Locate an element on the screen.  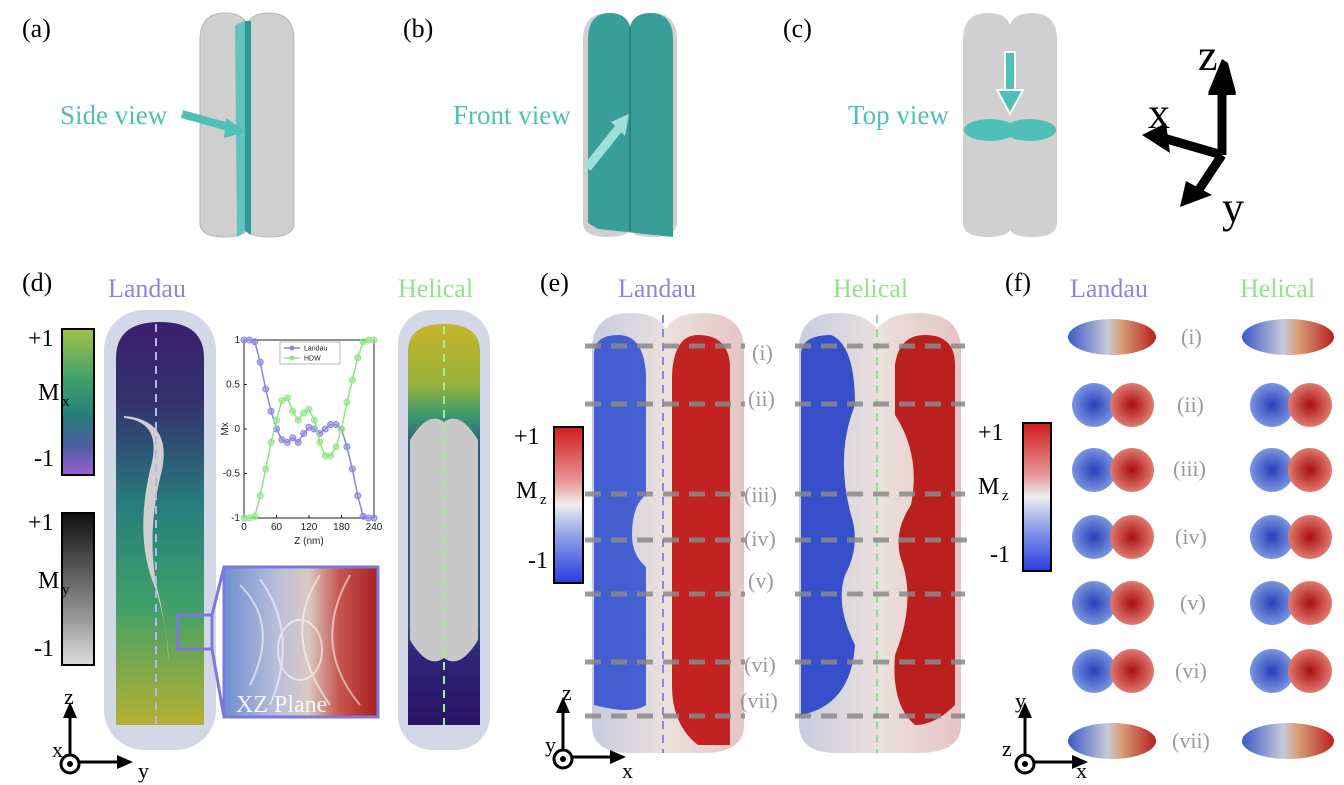
e-axis-z: z is located at coordinates (567, 692).